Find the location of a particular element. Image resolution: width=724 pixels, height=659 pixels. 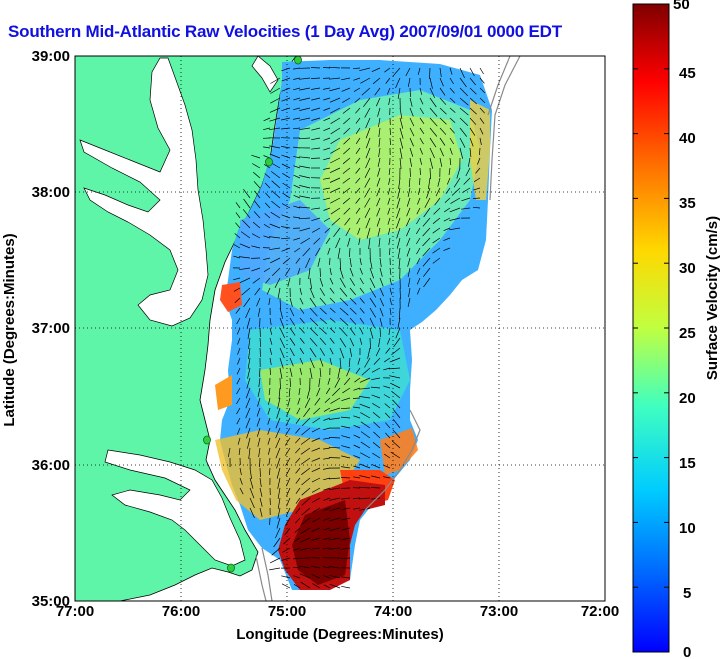

y-tick-label: 38:00 is located at coordinates (51, 192).